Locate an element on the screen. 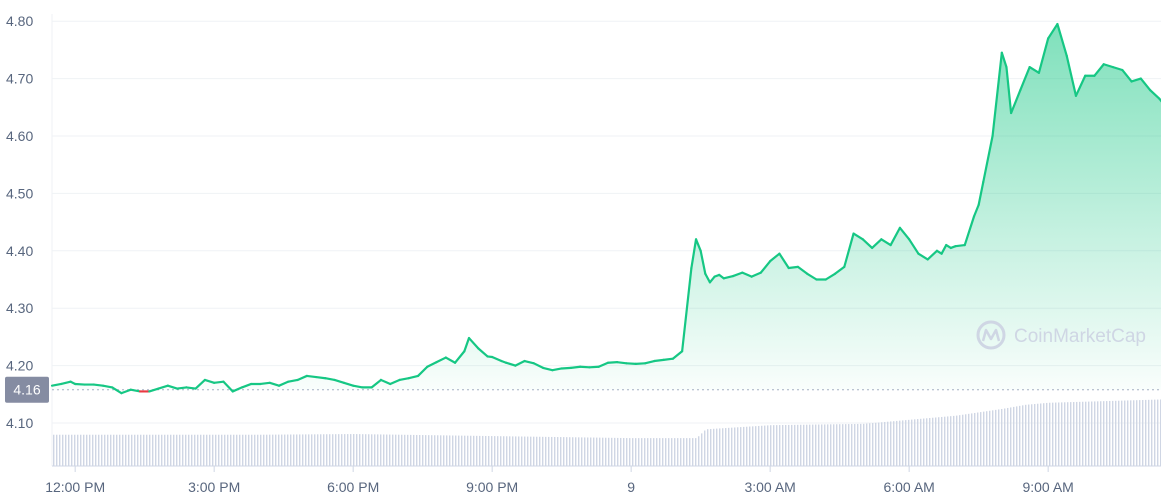 The width and height of the screenshot is (1161, 500). volume-bars is located at coordinates (607, 432).